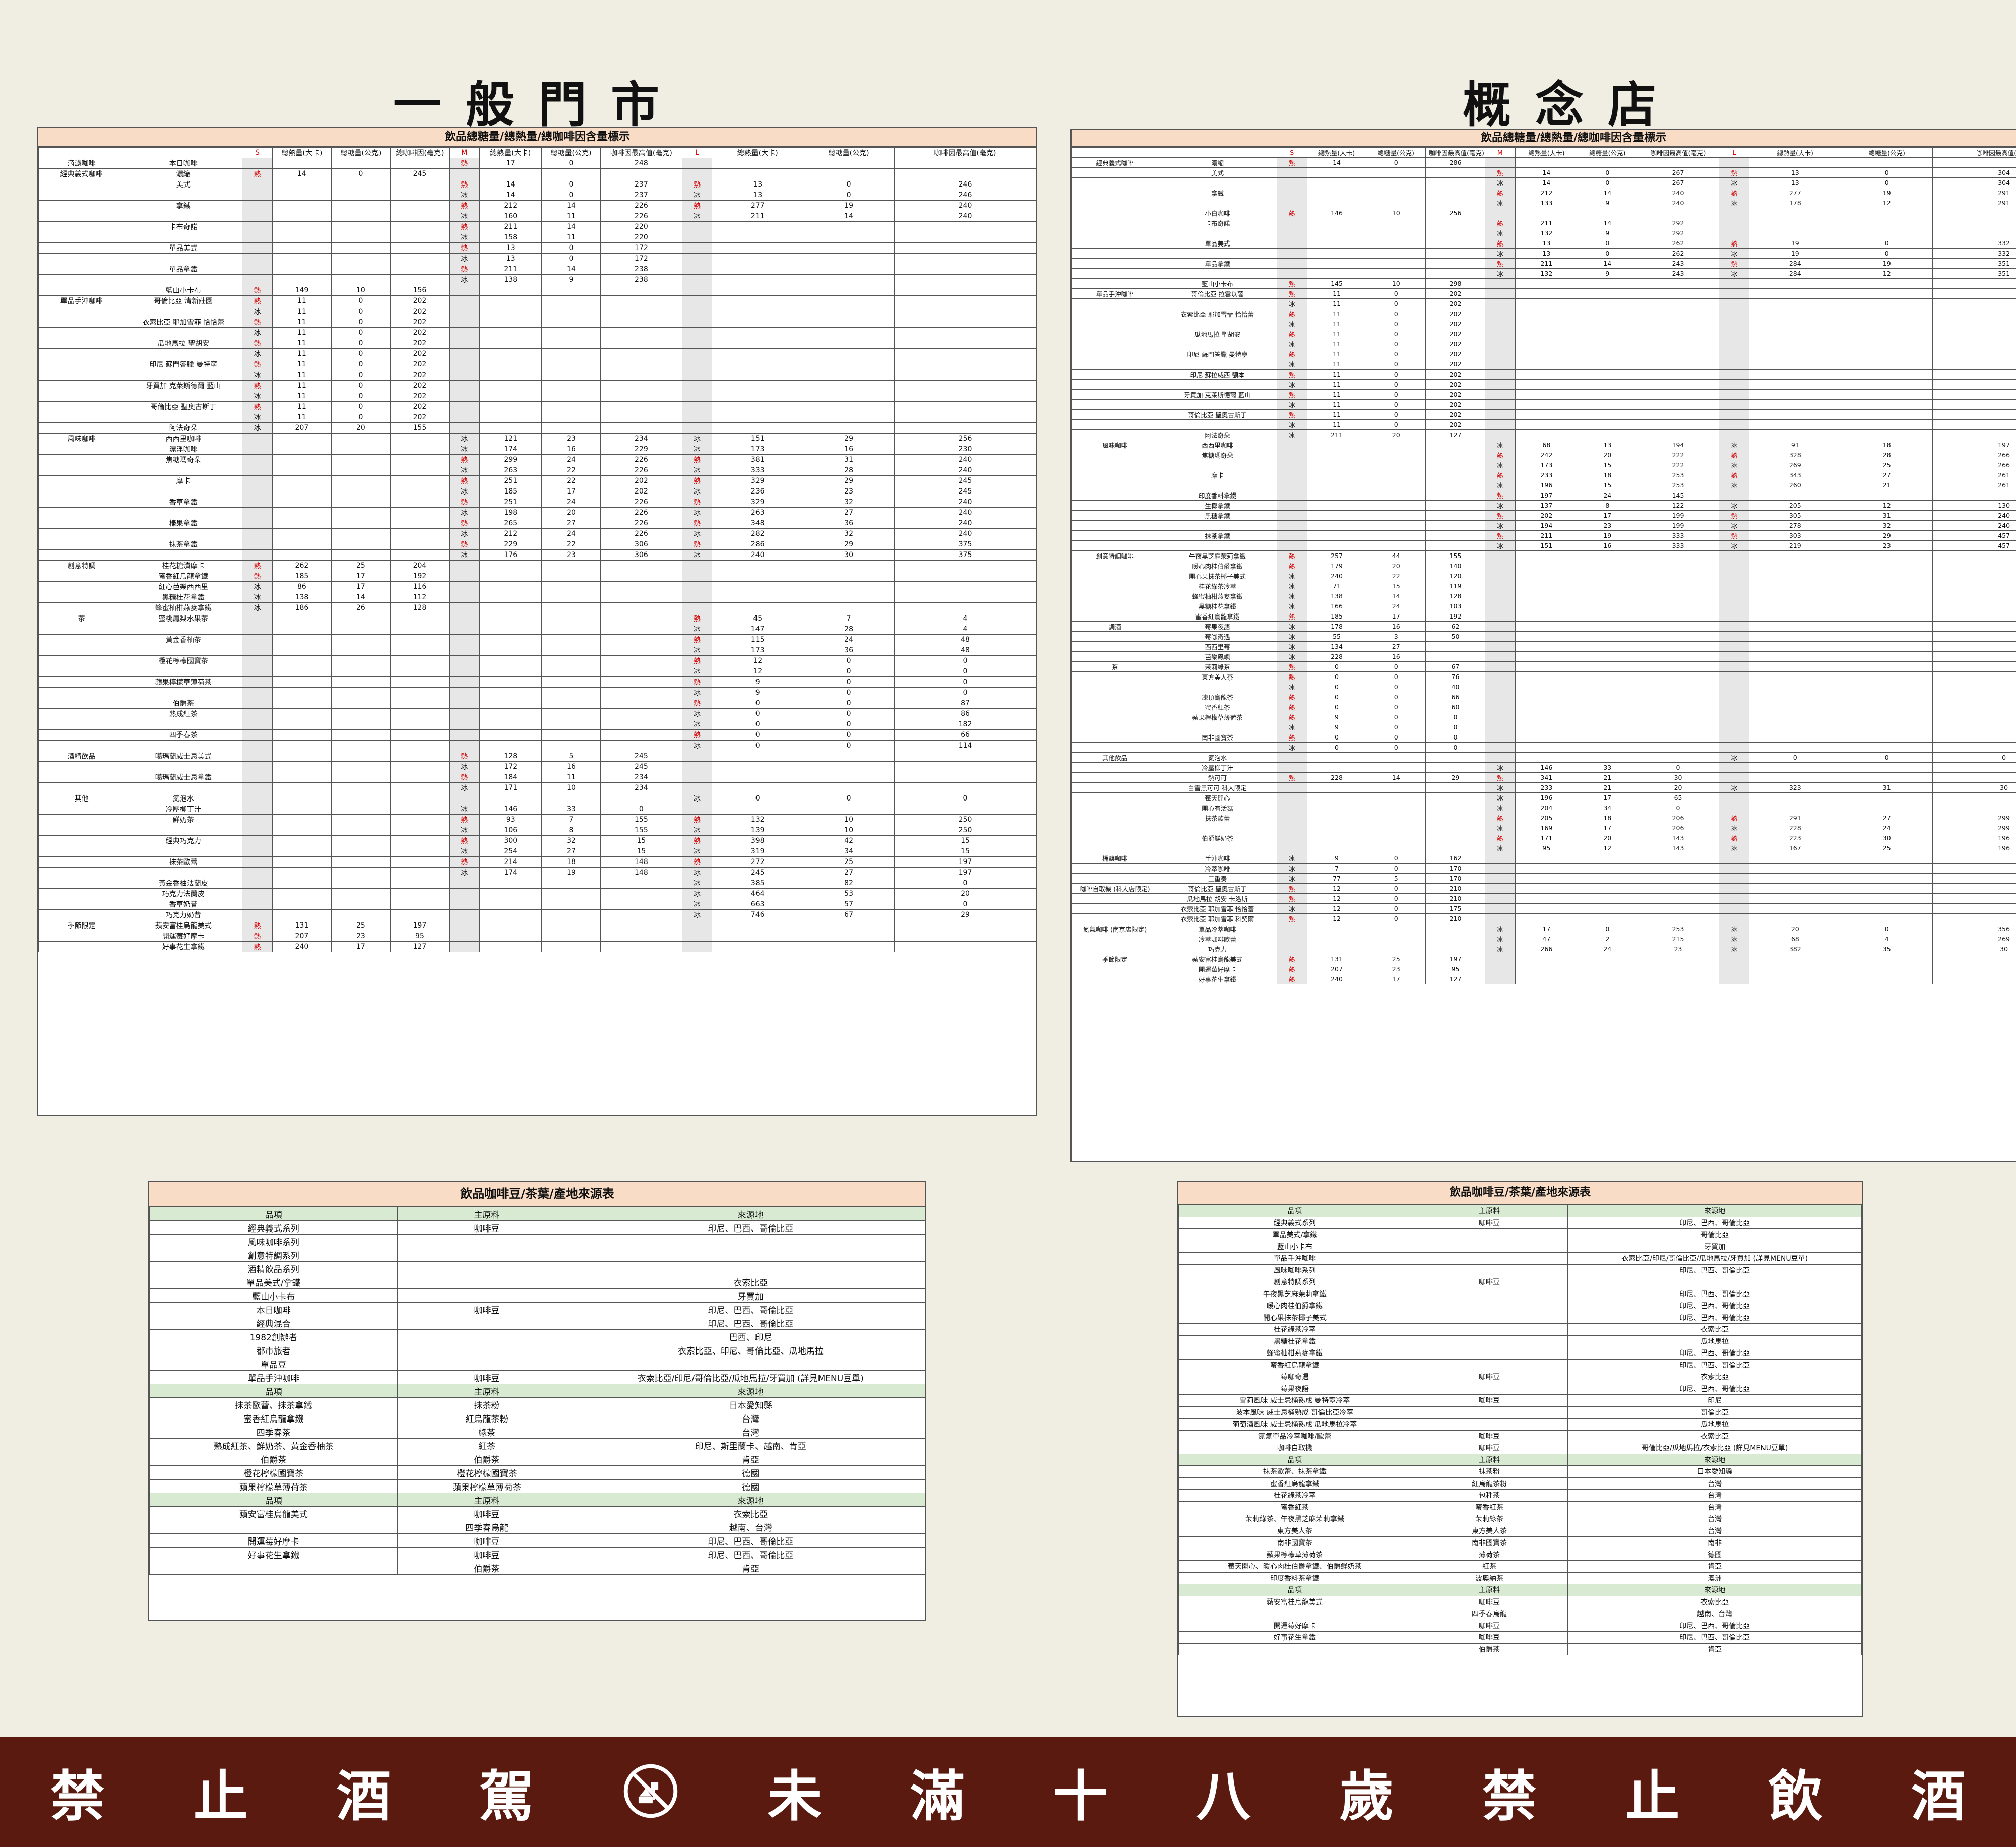 Image resolution: width=2016 pixels, height=1847 pixels. What do you see at coordinates (1295, 1258) in the screenshot?
I see `table-cell: 單品手沖咖啡` at bounding box center [1295, 1258].